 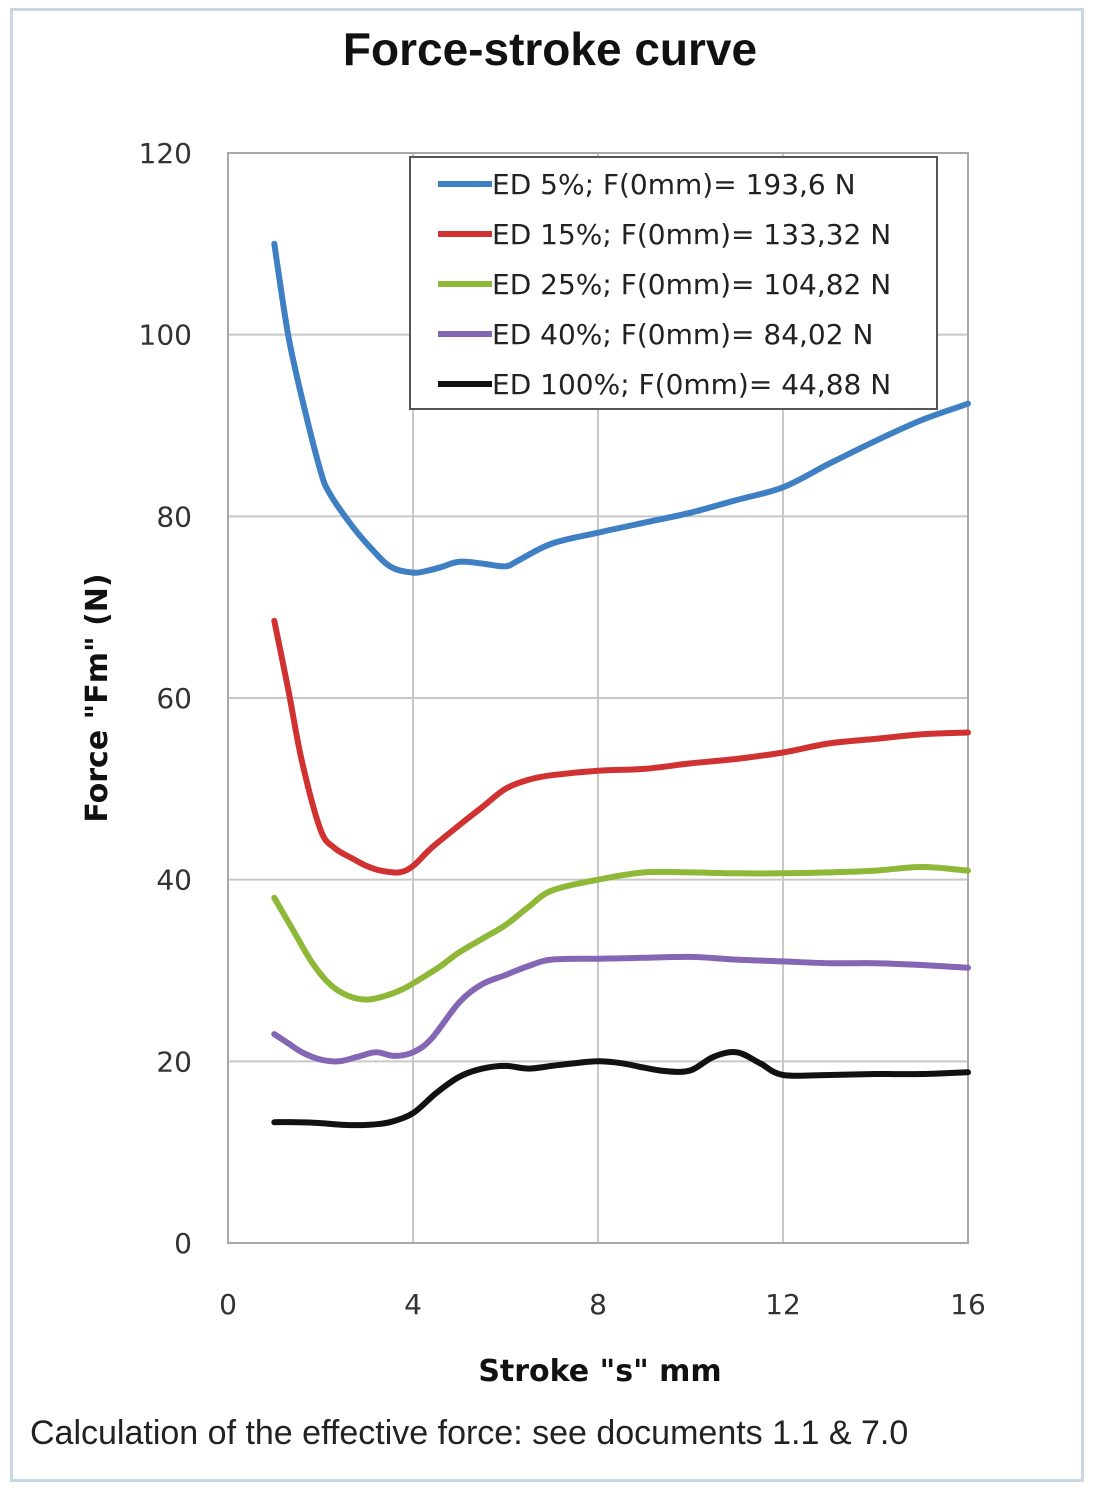 What do you see at coordinates (599, 1371) in the screenshot?
I see `x-axis-label: Stroke "s" mm` at bounding box center [599, 1371].